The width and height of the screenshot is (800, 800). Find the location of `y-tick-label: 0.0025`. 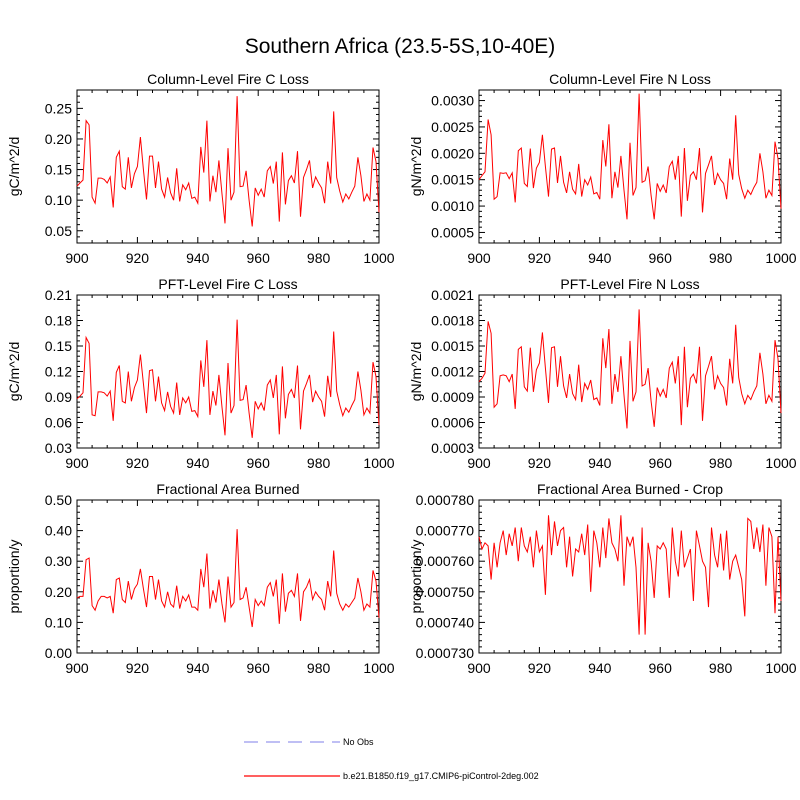

y-tick-label: 0.0025 is located at coordinates (452, 127).